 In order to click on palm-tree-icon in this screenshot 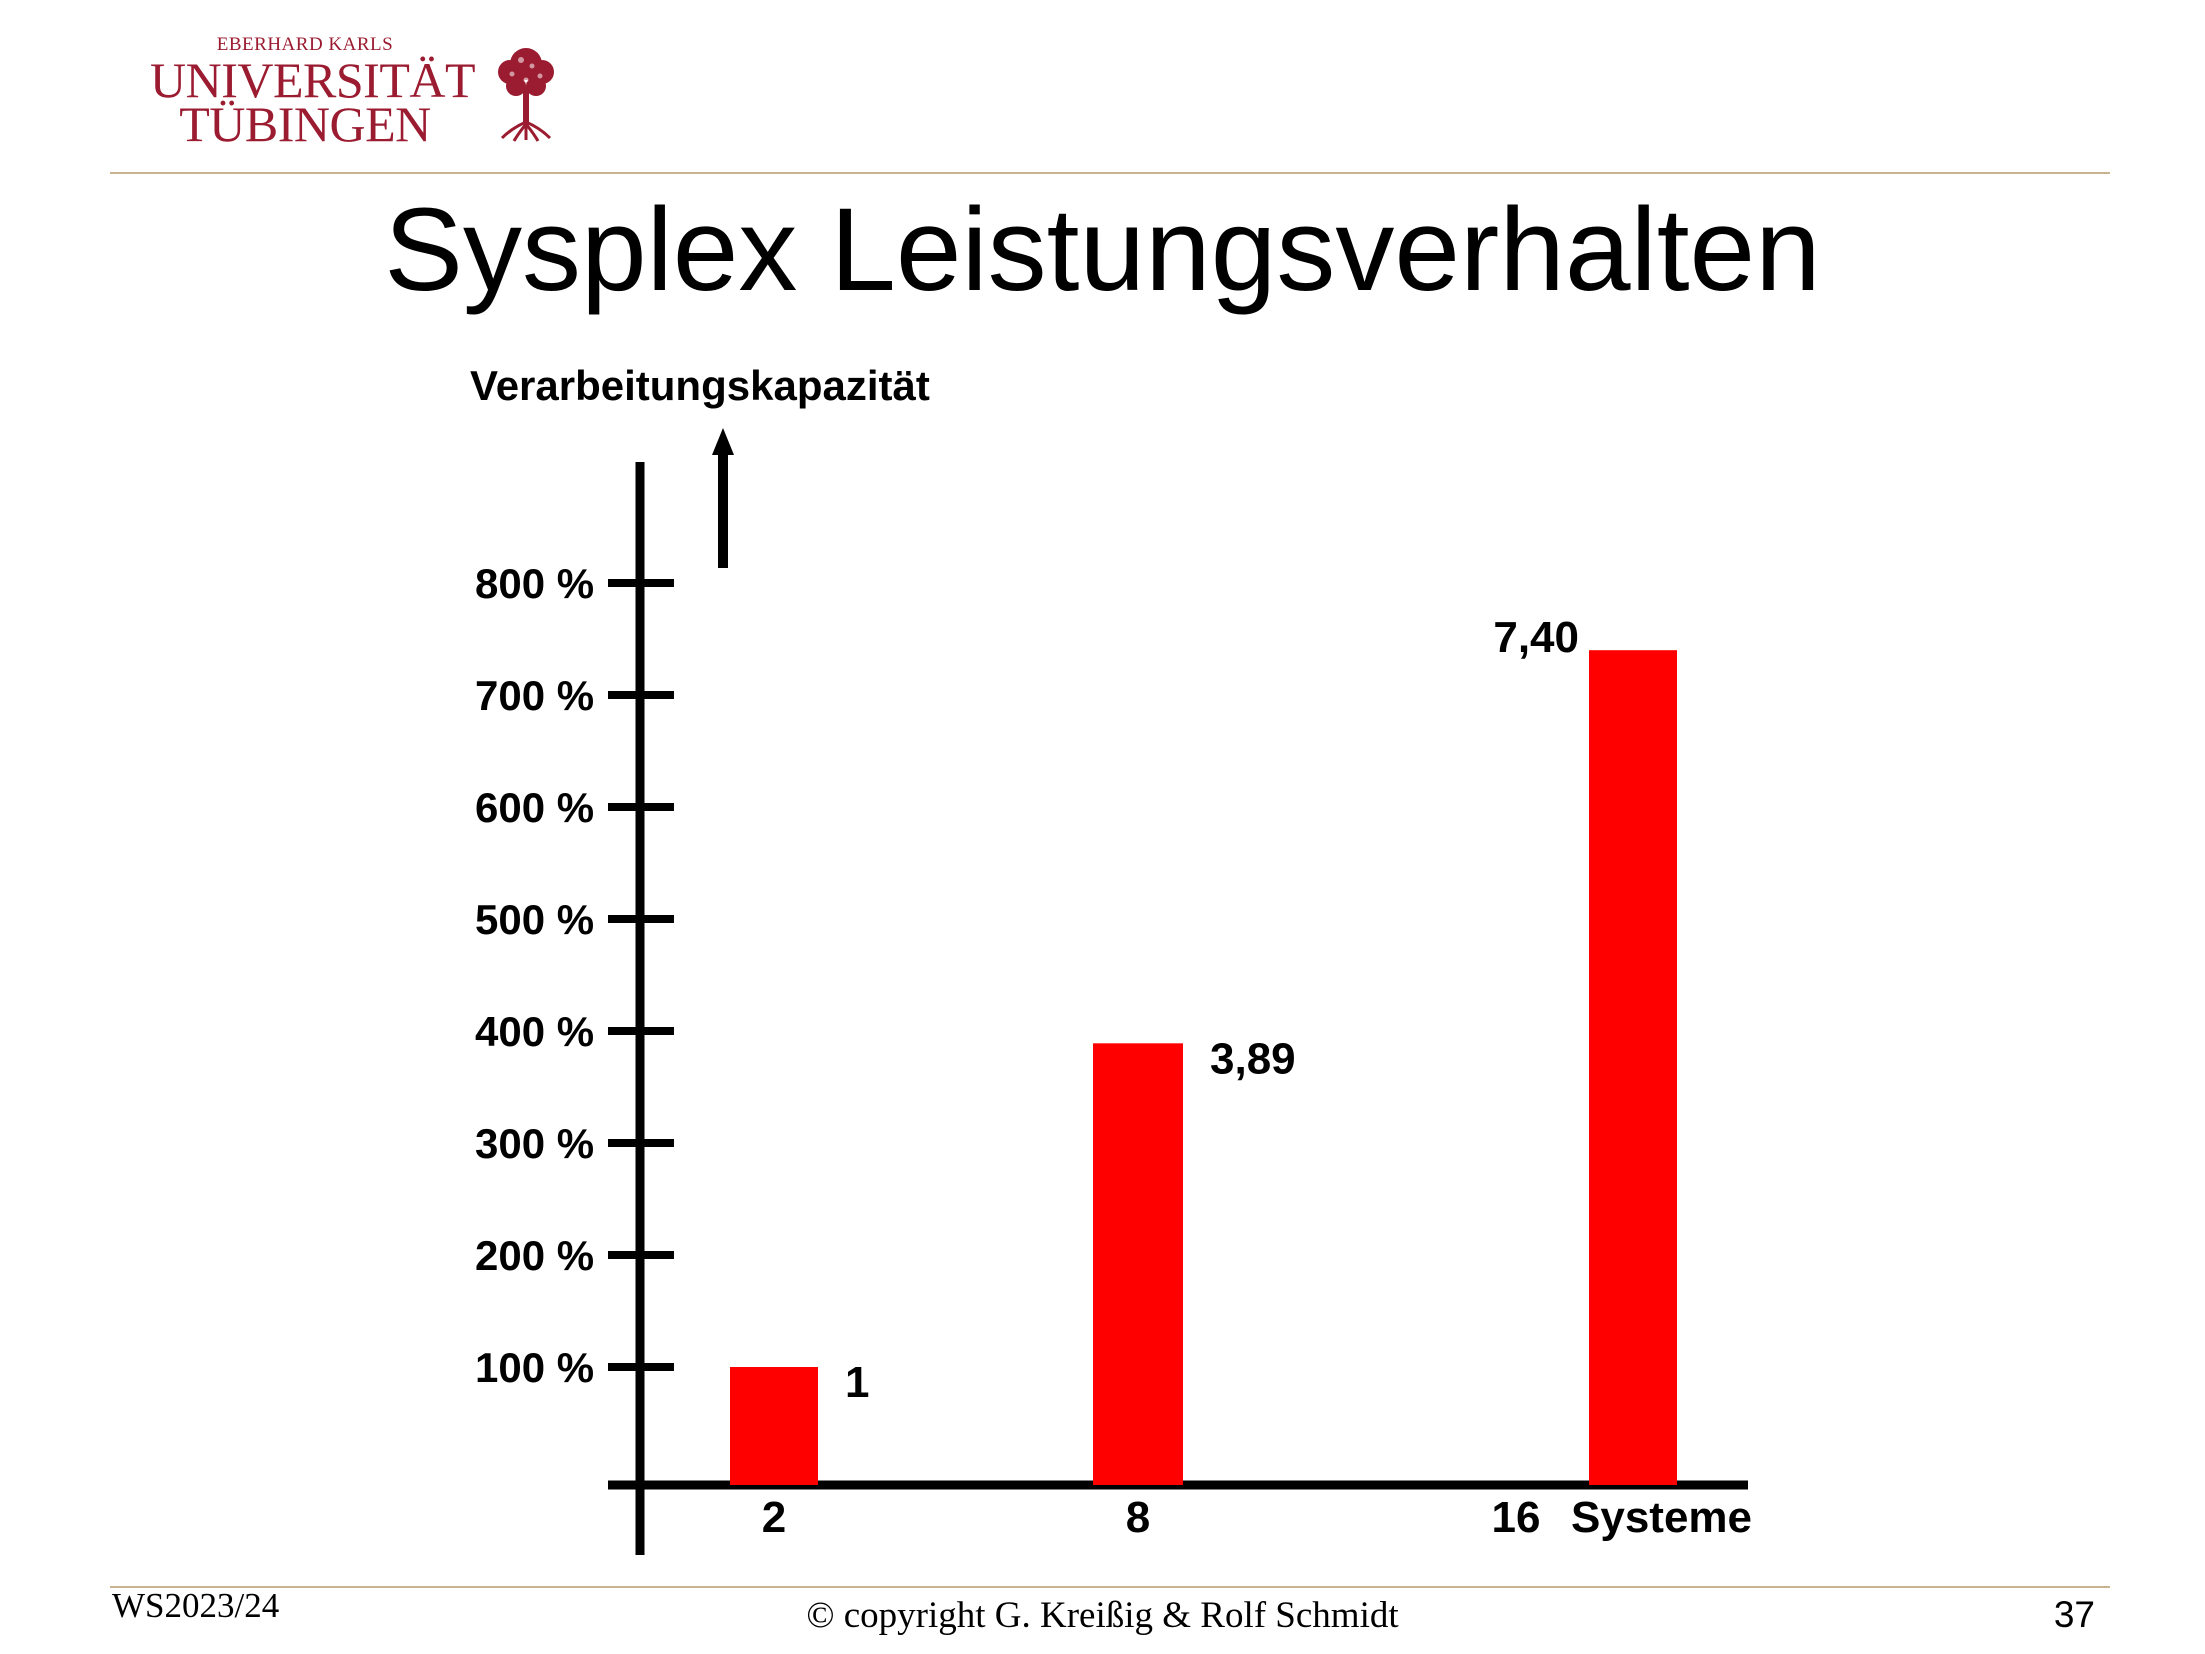, I will do `click(526, 95)`.